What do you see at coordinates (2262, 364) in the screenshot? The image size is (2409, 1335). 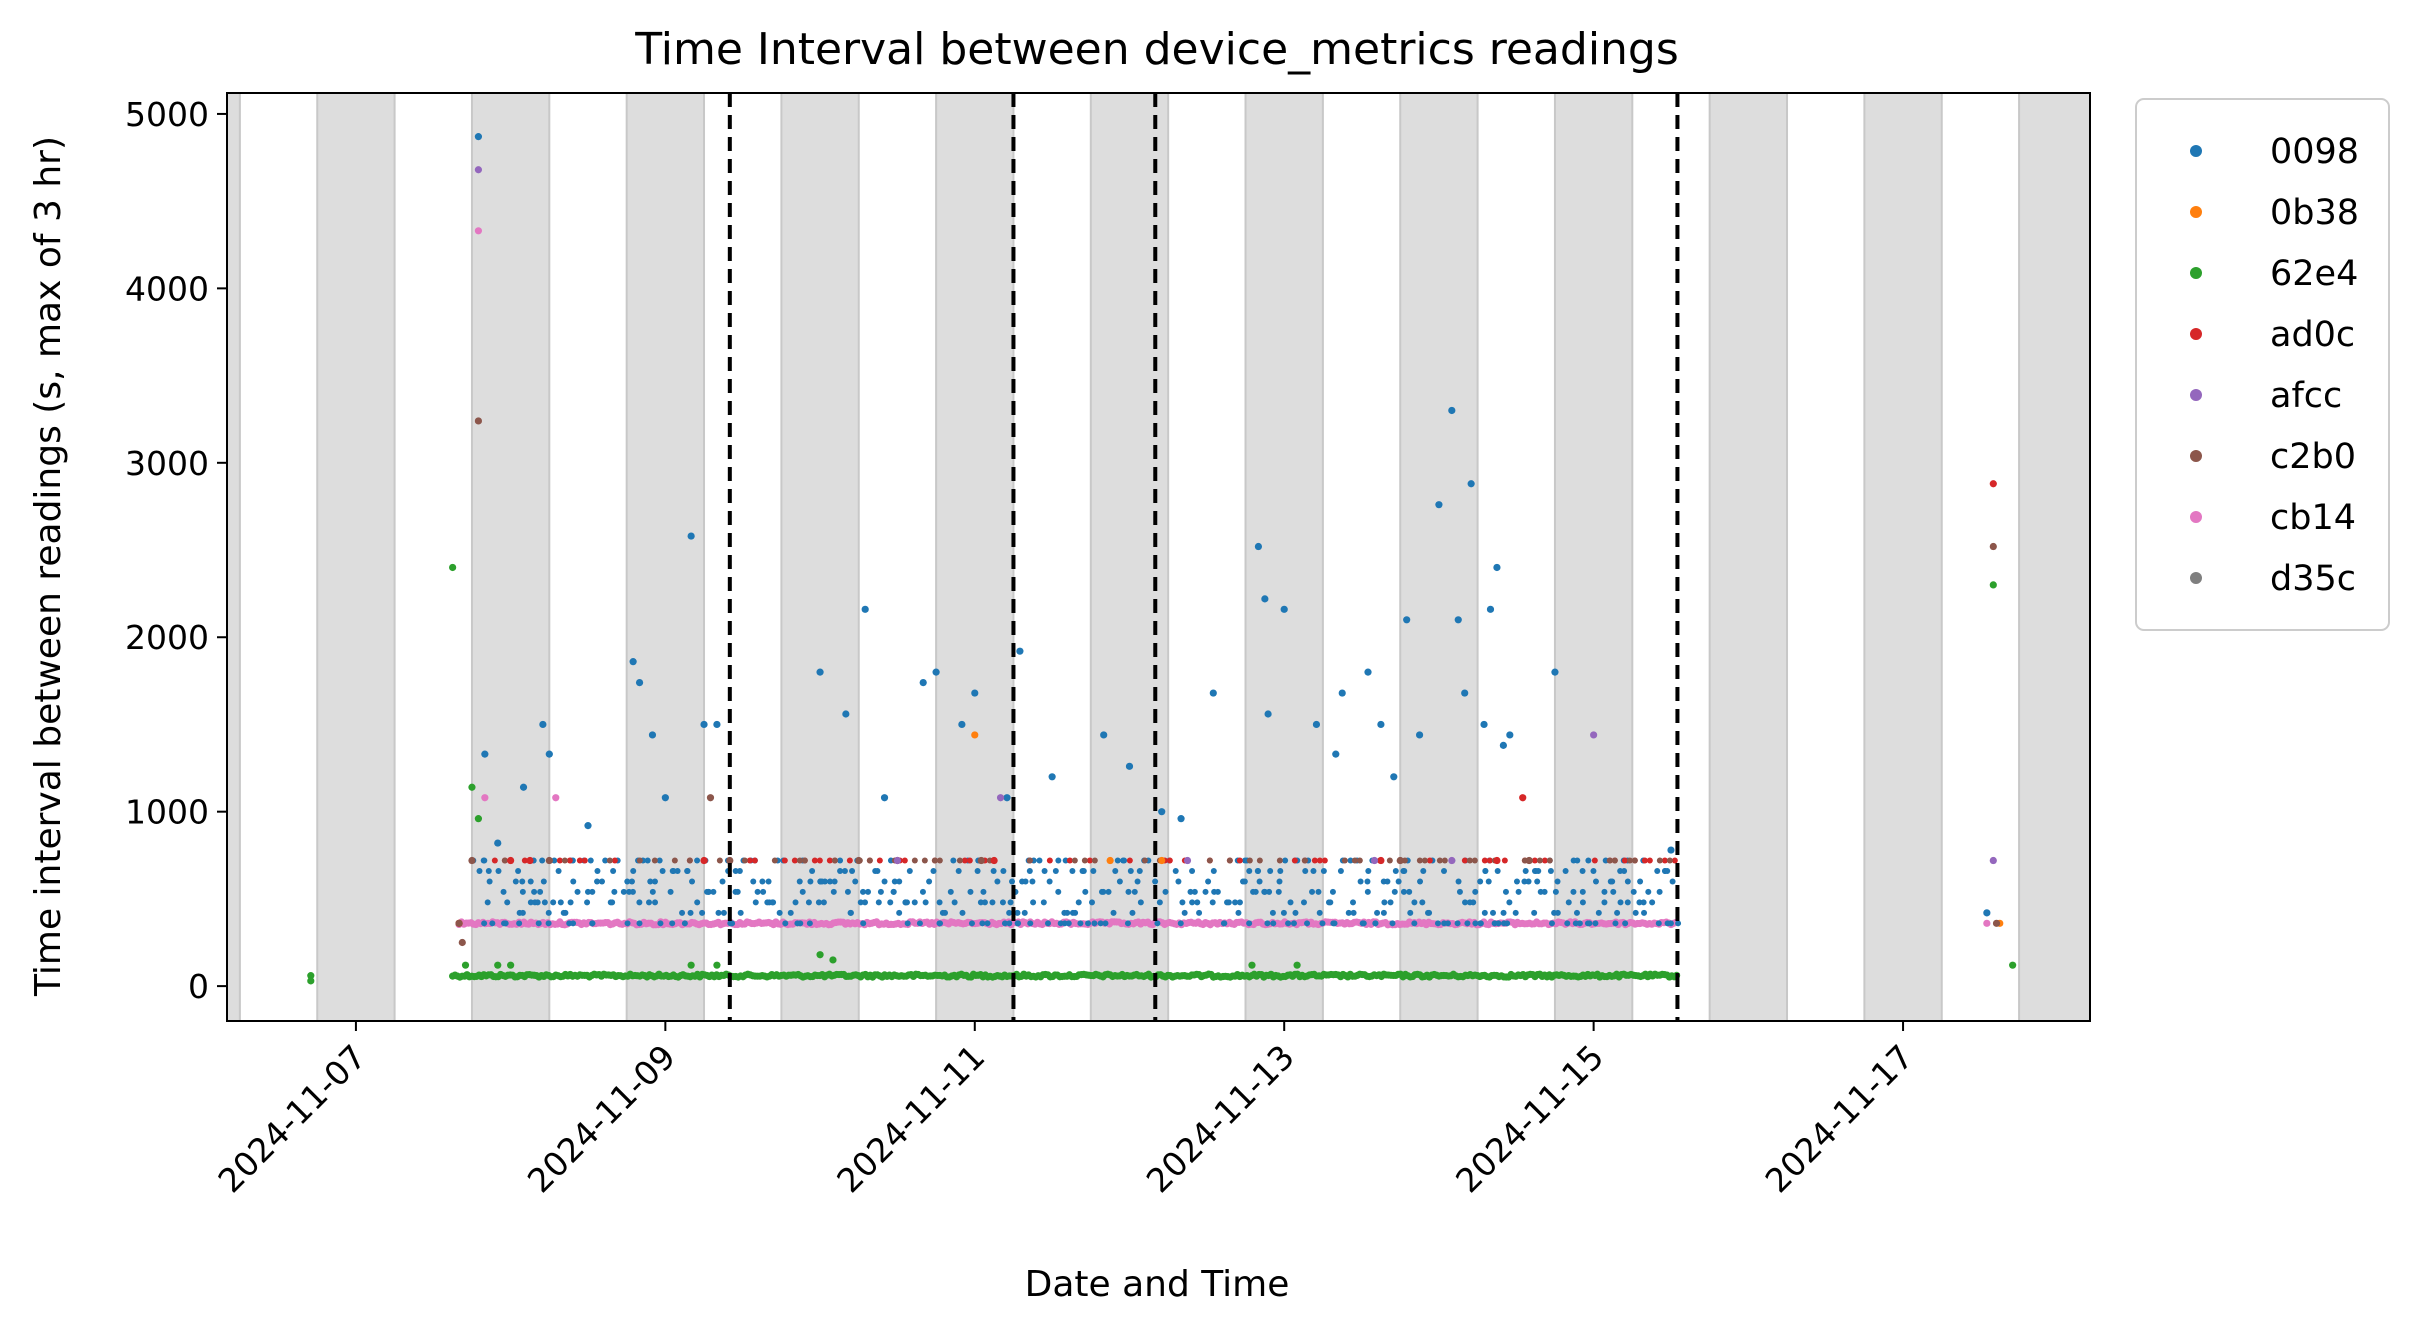 I see `legend: 0098 0b38 62e4 ad0c afcc c2b0 cb14 d35c` at bounding box center [2262, 364].